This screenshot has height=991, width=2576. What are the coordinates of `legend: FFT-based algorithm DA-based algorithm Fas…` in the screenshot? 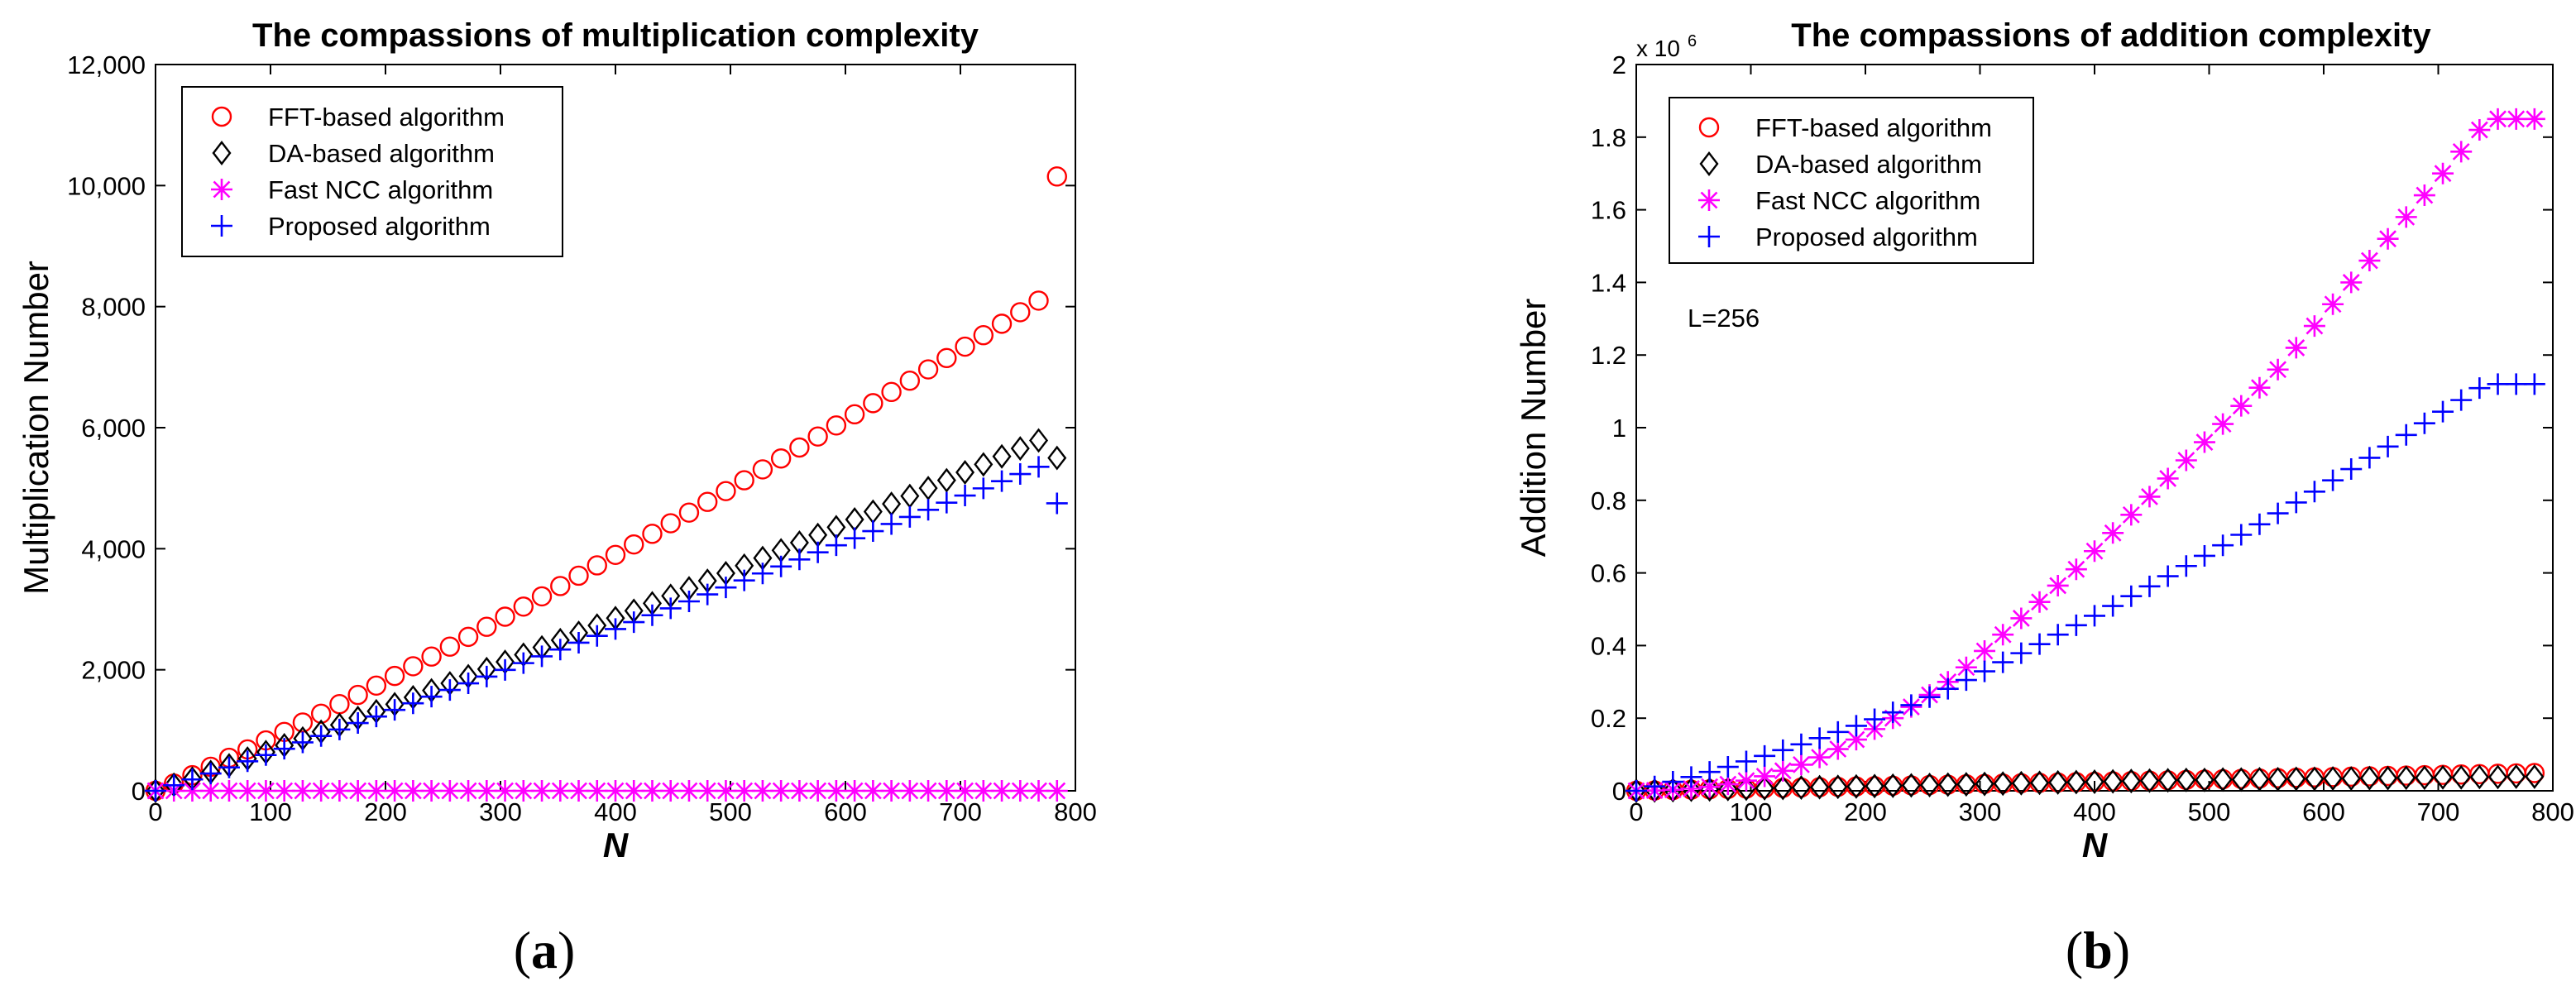 It's located at (372, 171).